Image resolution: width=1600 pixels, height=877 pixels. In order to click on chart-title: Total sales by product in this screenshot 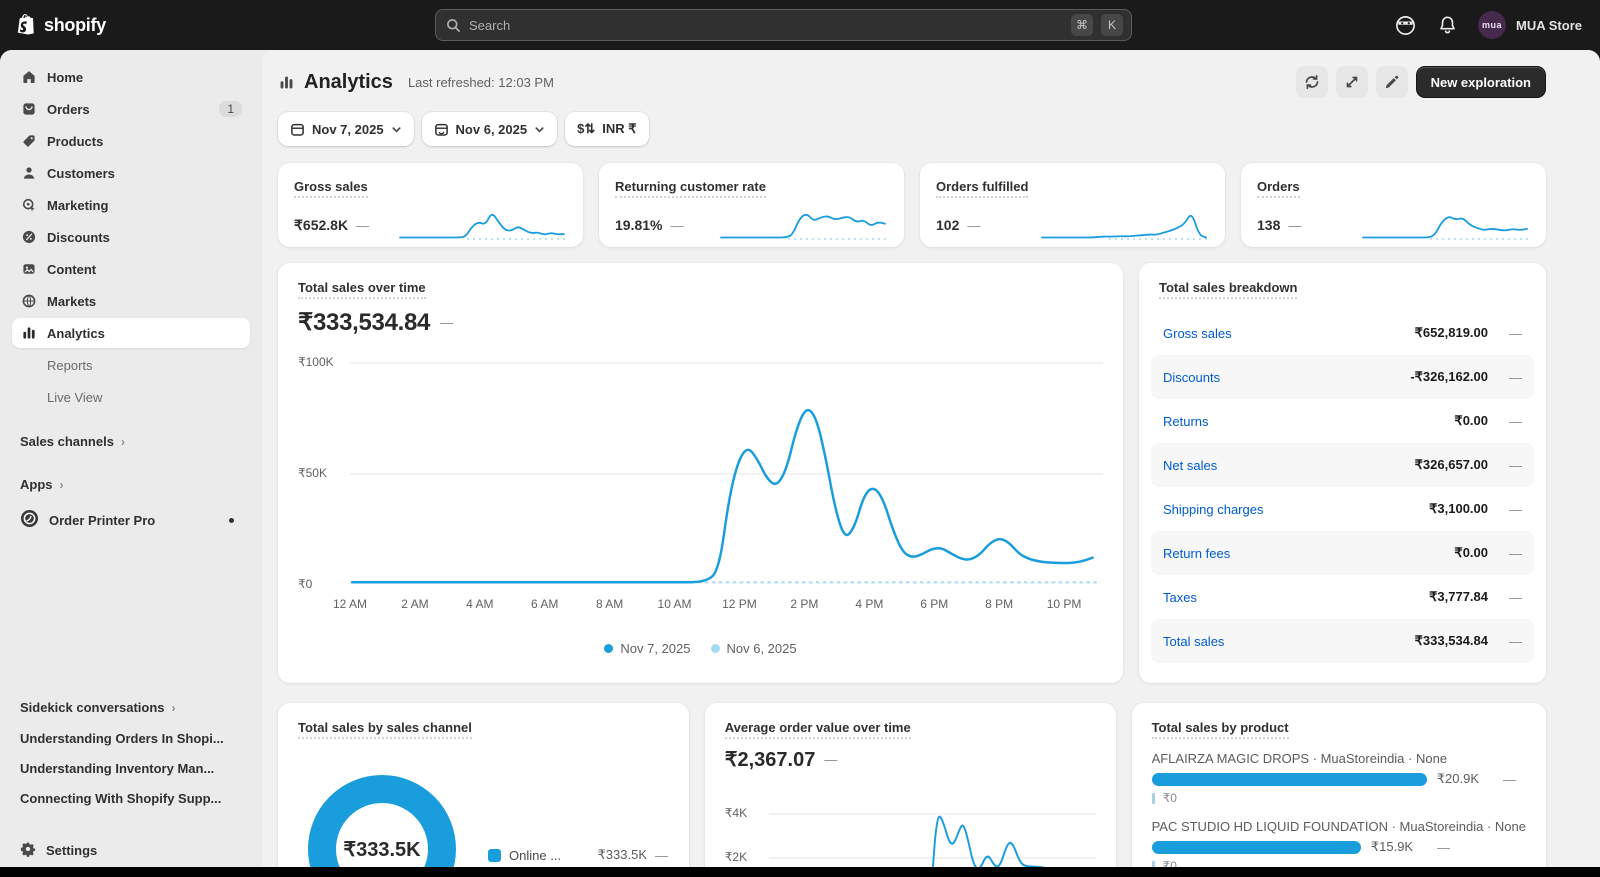, I will do `click(1220, 729)`.